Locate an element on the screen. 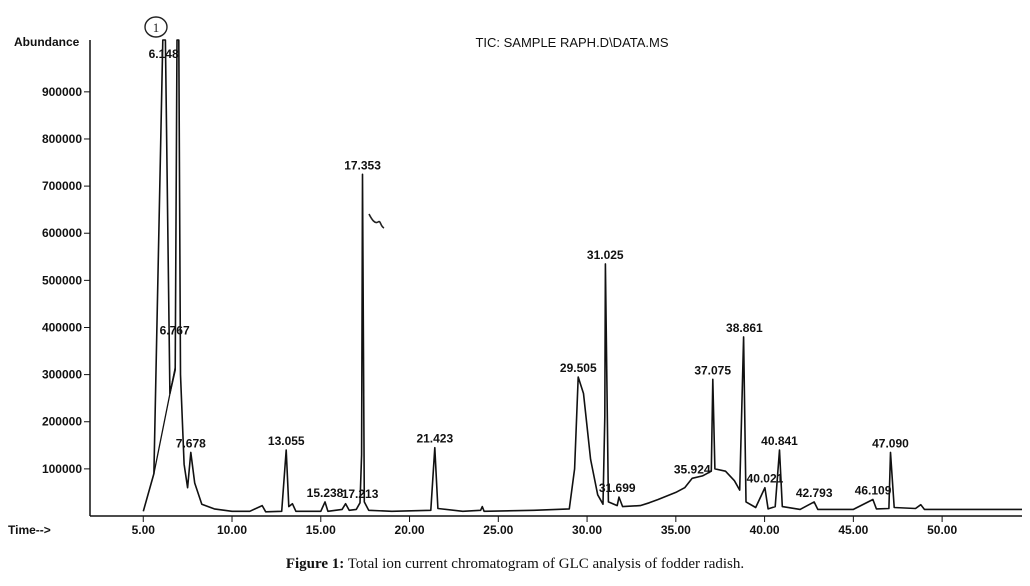  peak-label: 46.109 is located at coordinates (873, 491).